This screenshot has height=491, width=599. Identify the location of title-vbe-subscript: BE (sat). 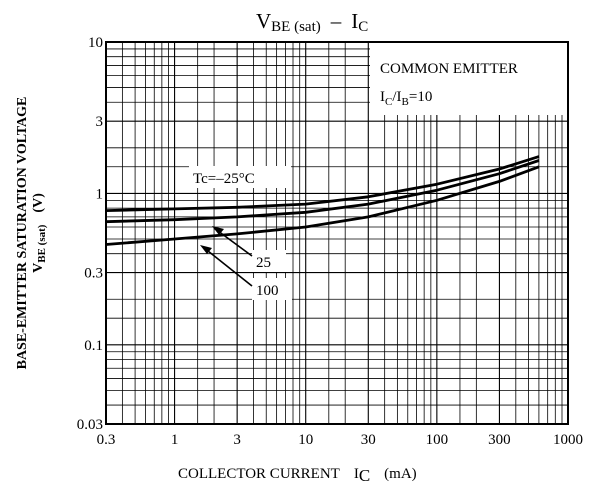
(296, 27).